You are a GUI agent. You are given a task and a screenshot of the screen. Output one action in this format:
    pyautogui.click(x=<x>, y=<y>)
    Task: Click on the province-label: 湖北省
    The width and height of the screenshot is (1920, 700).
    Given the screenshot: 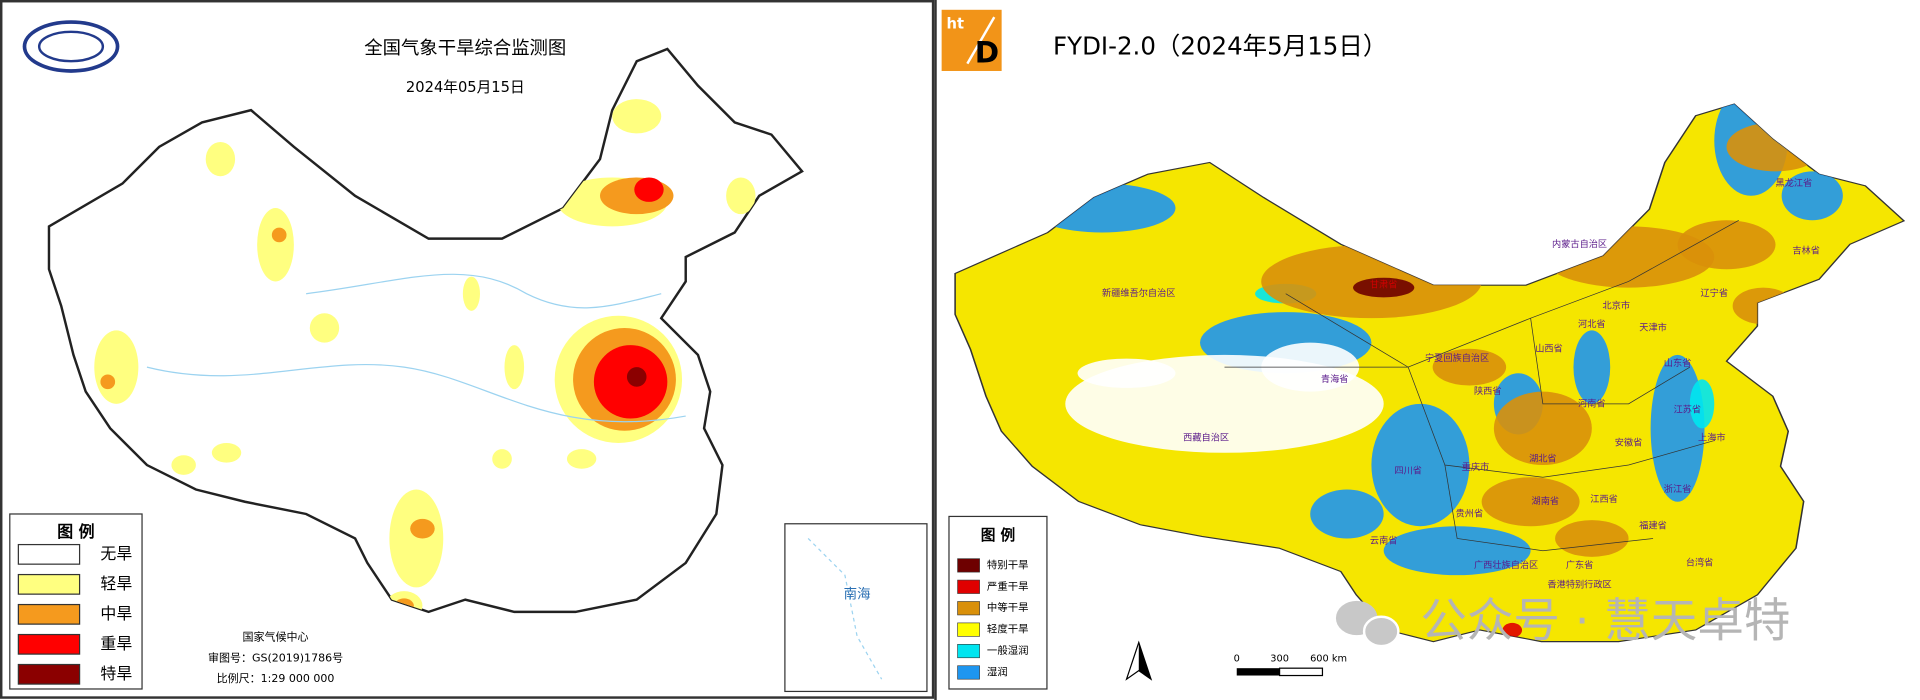 What is the action you would take?
    pyautogui.click(x=1543, y=458)
    